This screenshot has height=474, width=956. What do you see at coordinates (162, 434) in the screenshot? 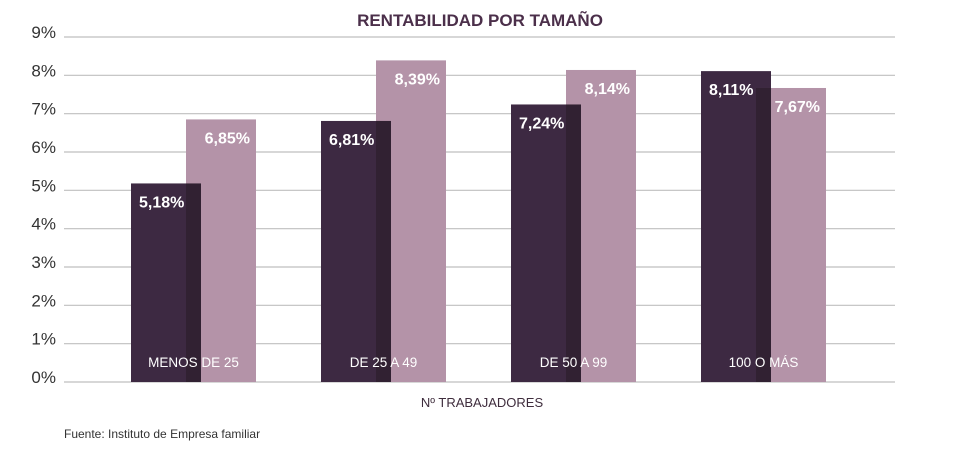
I see `source-note: Fuente: Instituto de Empresa familiar` at bounding box center [162, 434].